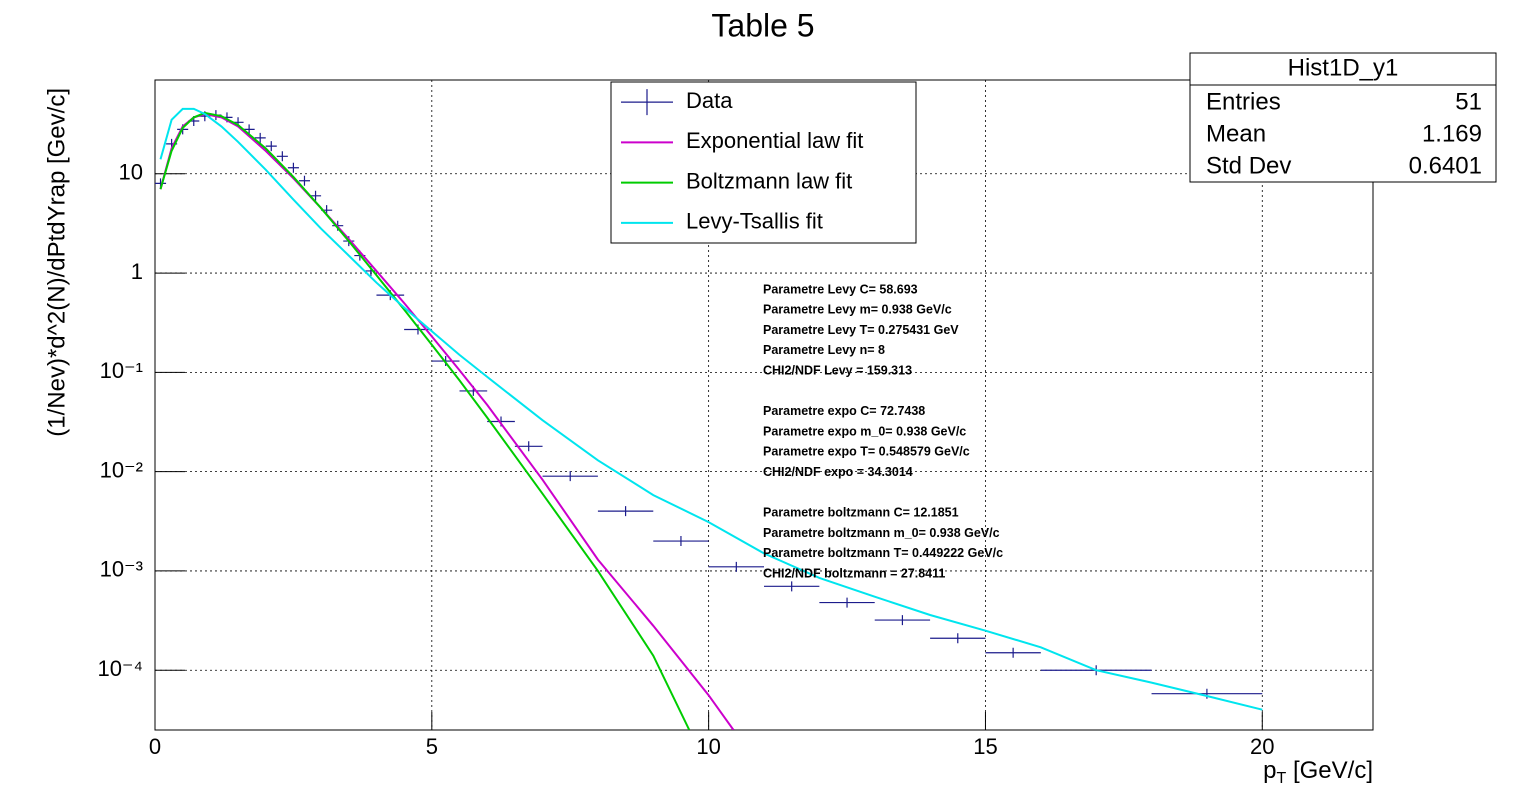  I want to click on stats-label: Mean, so click(1236, 133).